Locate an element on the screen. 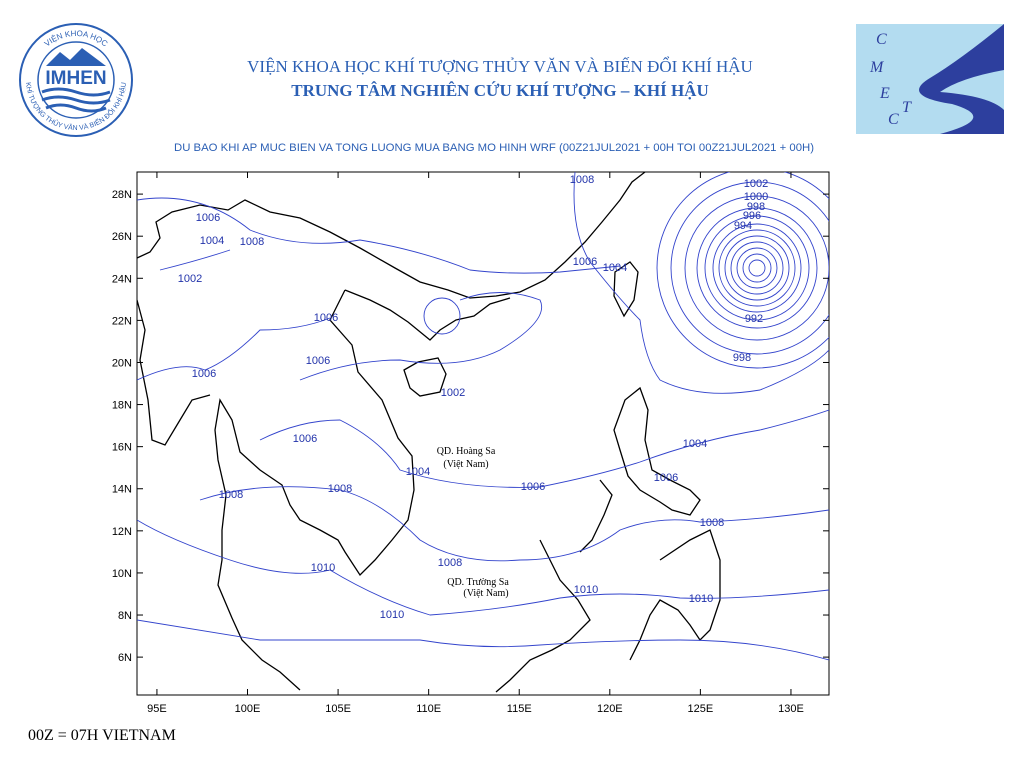 The height and width of the screenshot is (768, 1024). footer-note: 00Z = 07H VIETNAM is located at coordinates (102, 735).